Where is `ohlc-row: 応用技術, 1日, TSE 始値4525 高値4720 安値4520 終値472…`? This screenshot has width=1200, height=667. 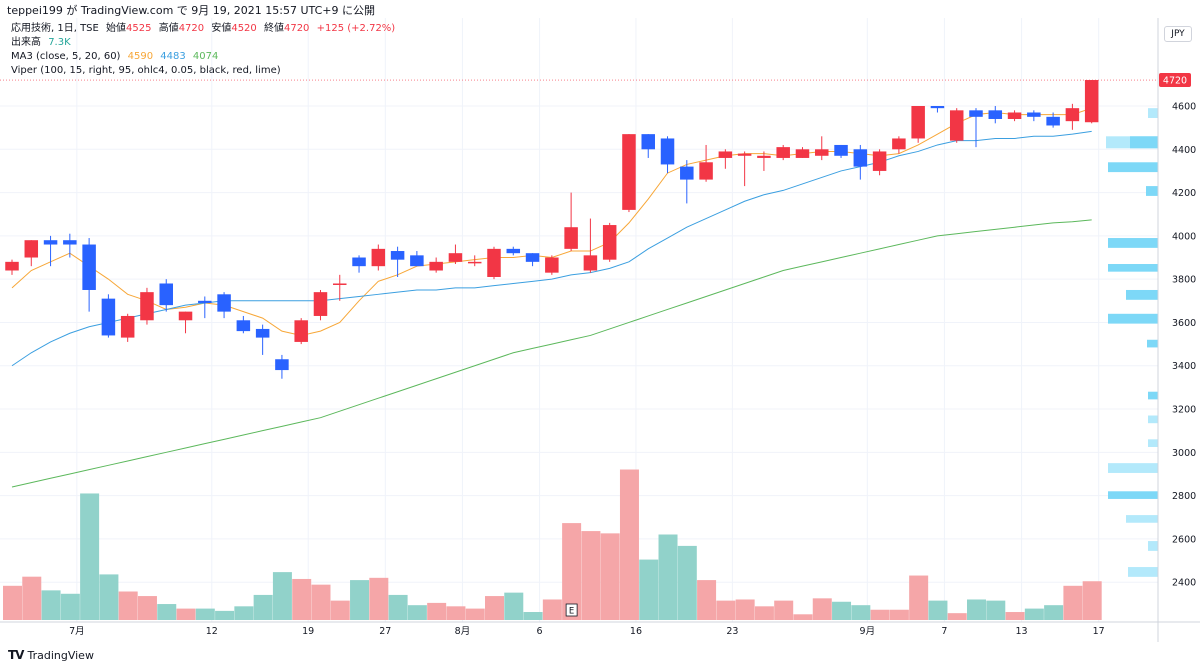
ohlc-row: 応用技術, 1日, TSE 始値4525 高値4720 安値4520 終値472… is located at coordinates (205, 29).